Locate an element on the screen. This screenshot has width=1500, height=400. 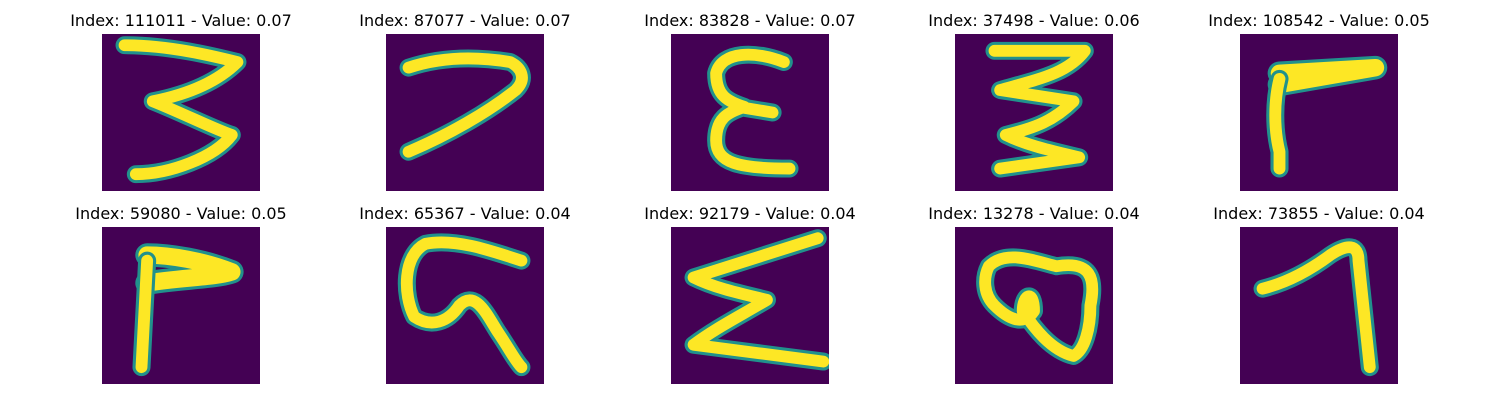
digit-glyph-f is located at coordinates (1319, 112).